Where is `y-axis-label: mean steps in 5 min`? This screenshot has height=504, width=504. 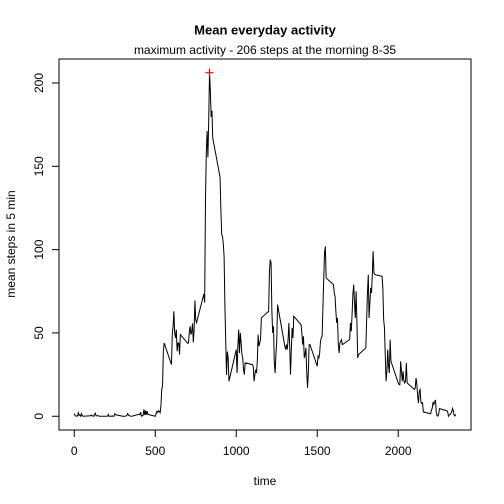 y-axis-label: mean steps in 5 min is located at coordinates (11, 243).